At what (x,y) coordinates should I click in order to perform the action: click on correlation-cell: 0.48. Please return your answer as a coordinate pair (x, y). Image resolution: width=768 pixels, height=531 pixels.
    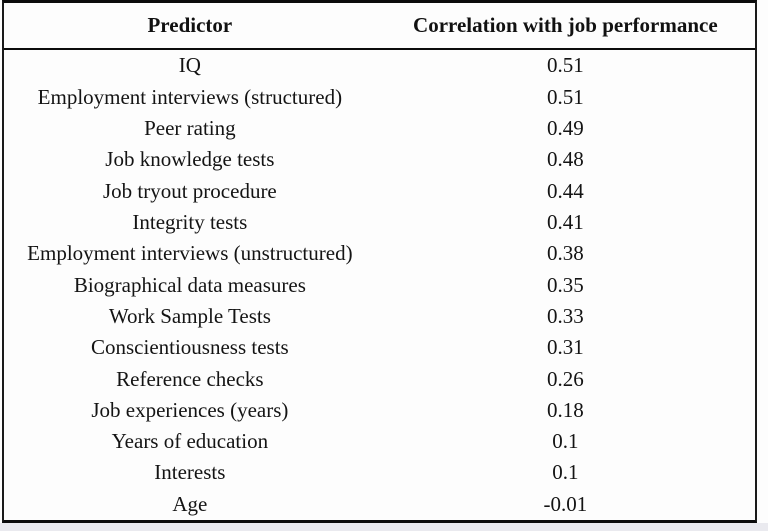
    Looking at the image, I should click on (565, 159).